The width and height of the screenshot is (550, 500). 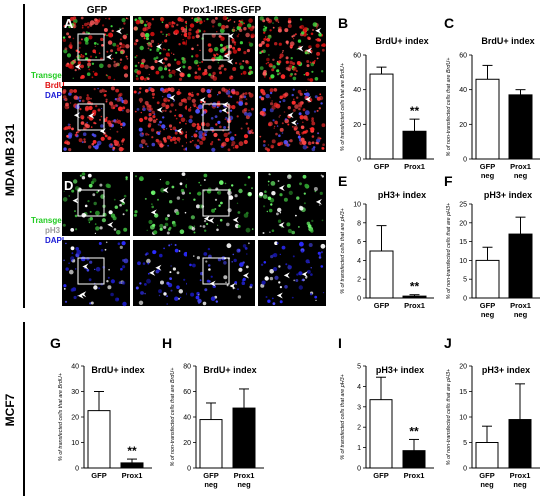 I want to click on panel-letter: J, so click(x=448, y=343).